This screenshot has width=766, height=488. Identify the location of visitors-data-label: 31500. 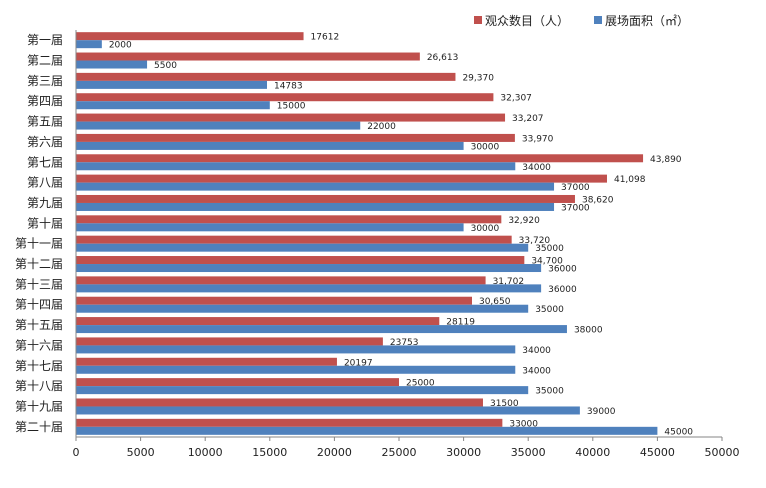
(504, 404).